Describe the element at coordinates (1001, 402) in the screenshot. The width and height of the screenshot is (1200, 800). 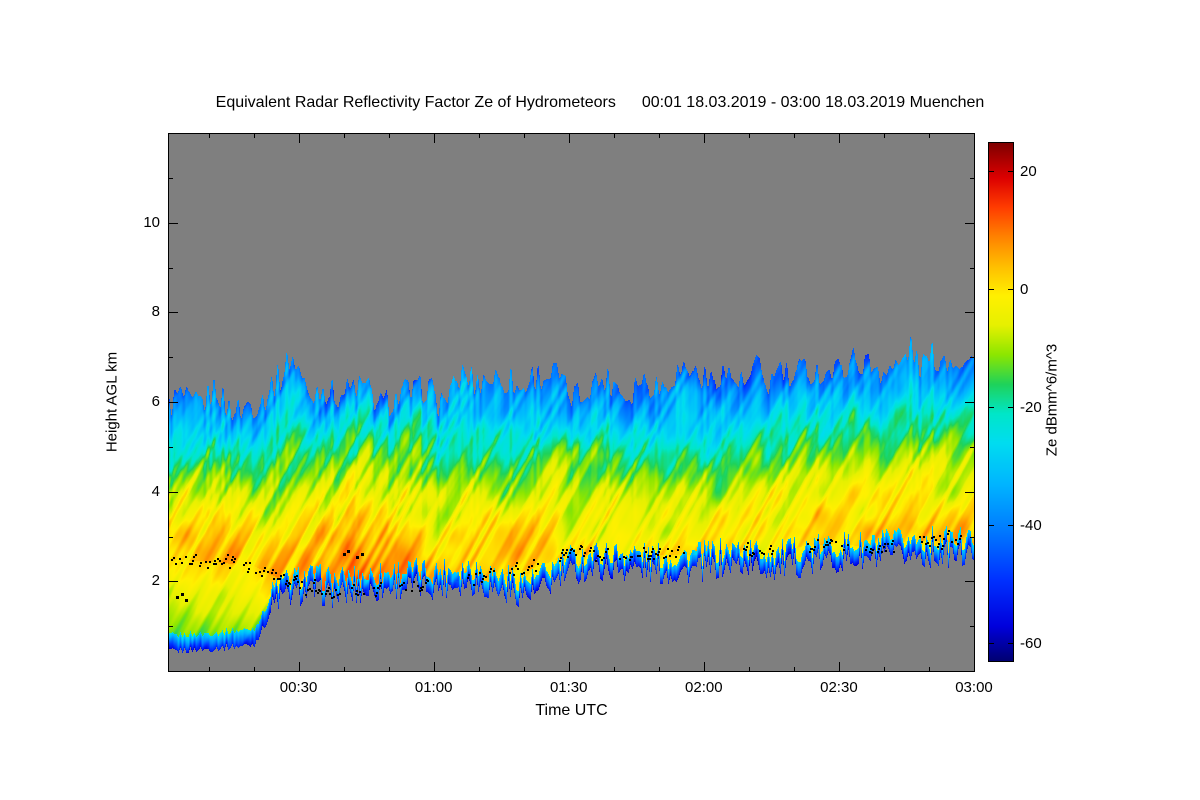
I see `colorbar-canvas` at that location.